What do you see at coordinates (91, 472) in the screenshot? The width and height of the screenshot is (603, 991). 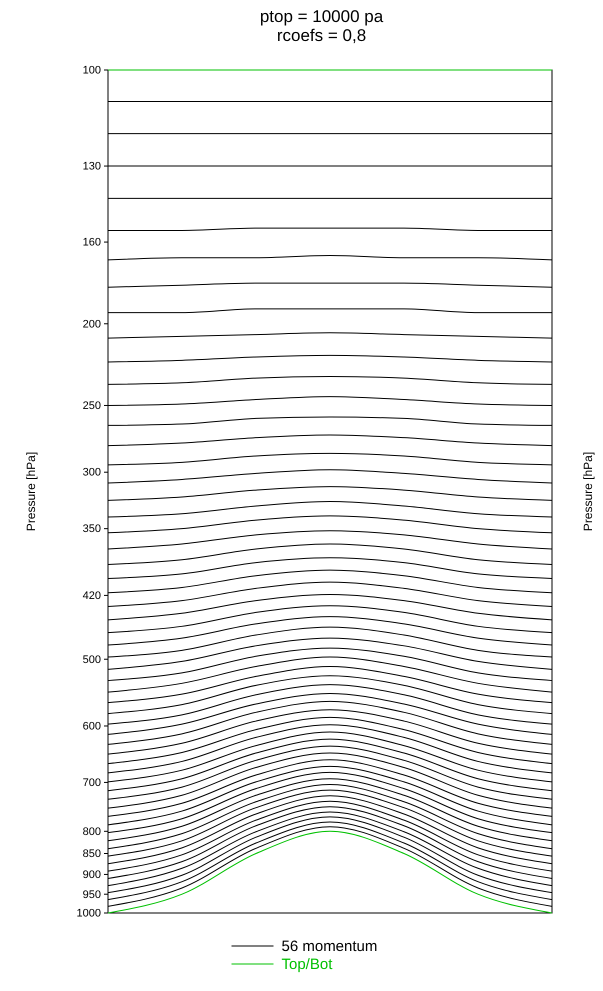 I see `y-tick-label: 300` at bounding box center [91, 472].